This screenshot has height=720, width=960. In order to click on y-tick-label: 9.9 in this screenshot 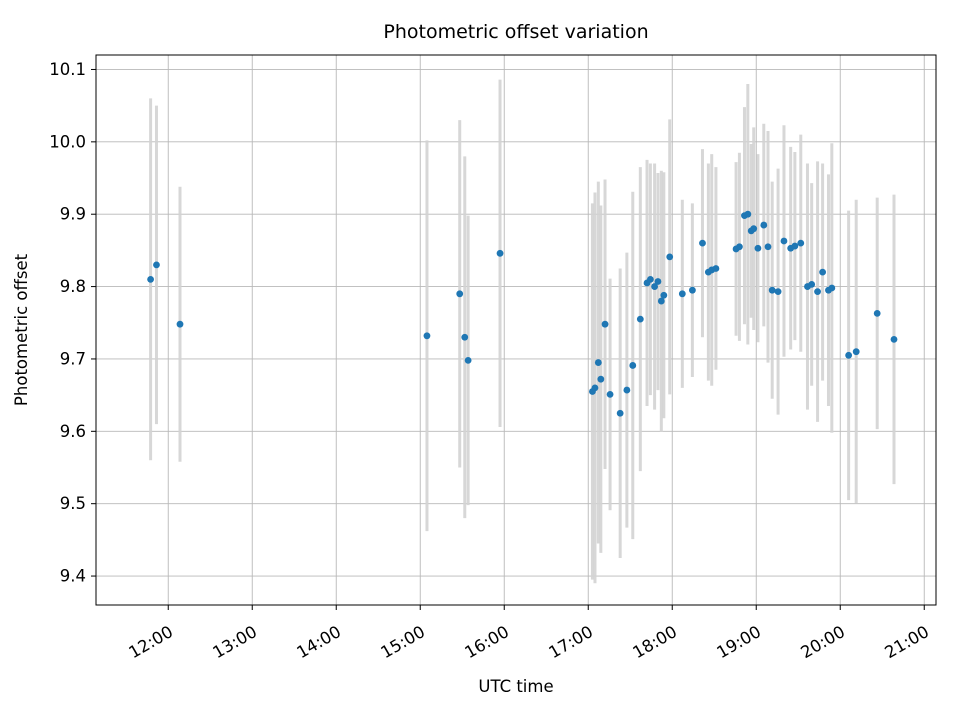, I will do `click(73, 214)`.